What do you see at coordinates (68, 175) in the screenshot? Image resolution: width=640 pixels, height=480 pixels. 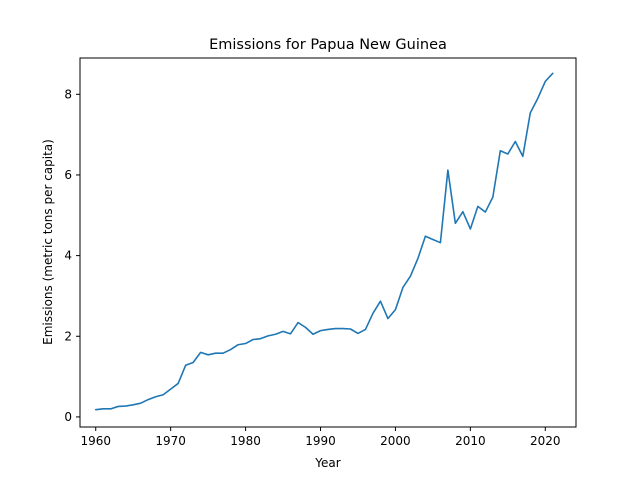 I see `y-tick-label: 6` at bounding box center [68, 175].